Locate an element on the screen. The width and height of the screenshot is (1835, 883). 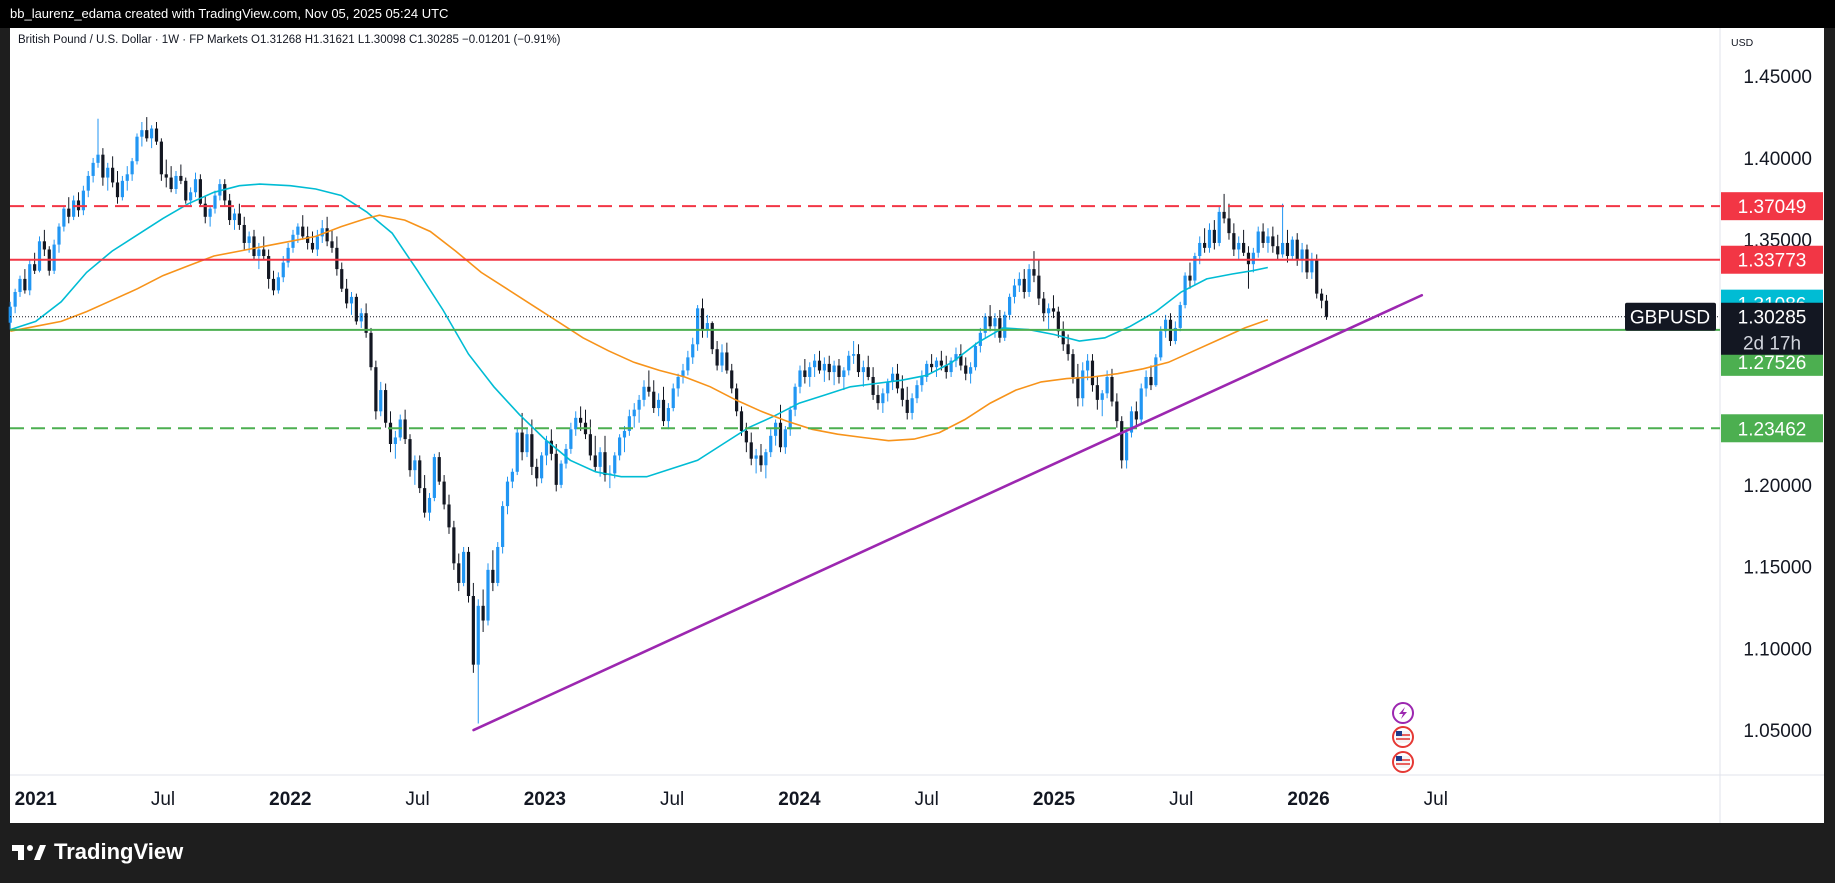
price-badge-1.37049 is located at coordinates (1772, 206).